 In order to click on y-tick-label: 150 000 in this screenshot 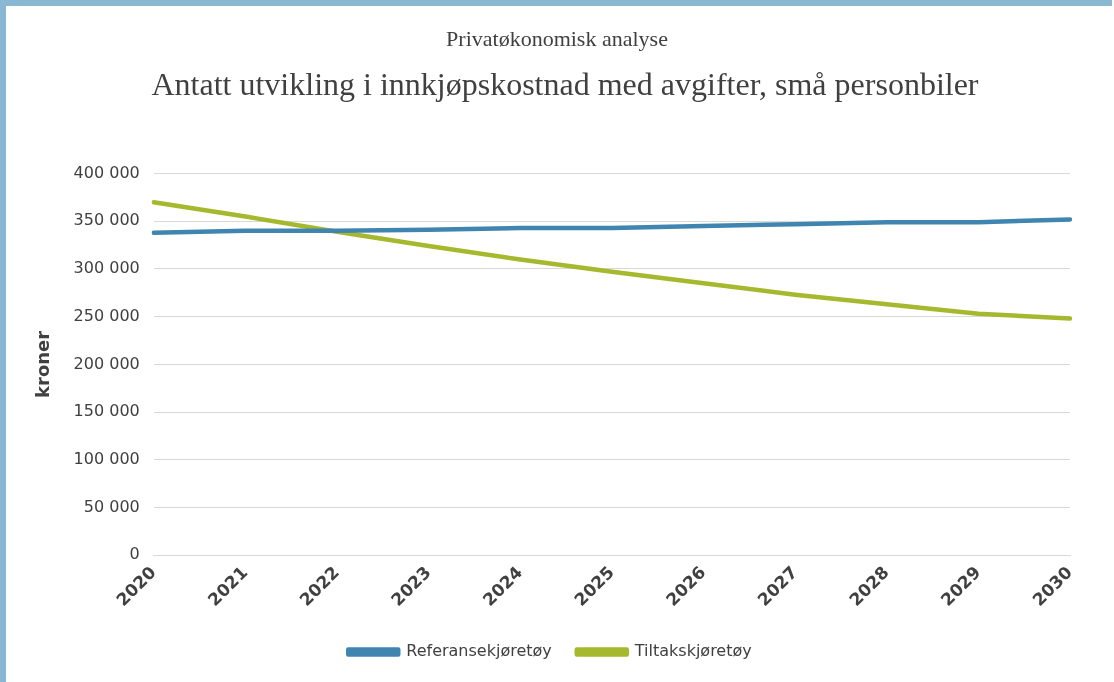, I will do `click(106, 411)`.